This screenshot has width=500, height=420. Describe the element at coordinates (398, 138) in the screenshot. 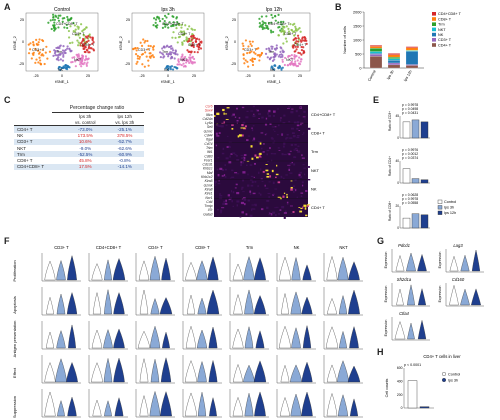

I see `y-tick-label: 0` at that location.